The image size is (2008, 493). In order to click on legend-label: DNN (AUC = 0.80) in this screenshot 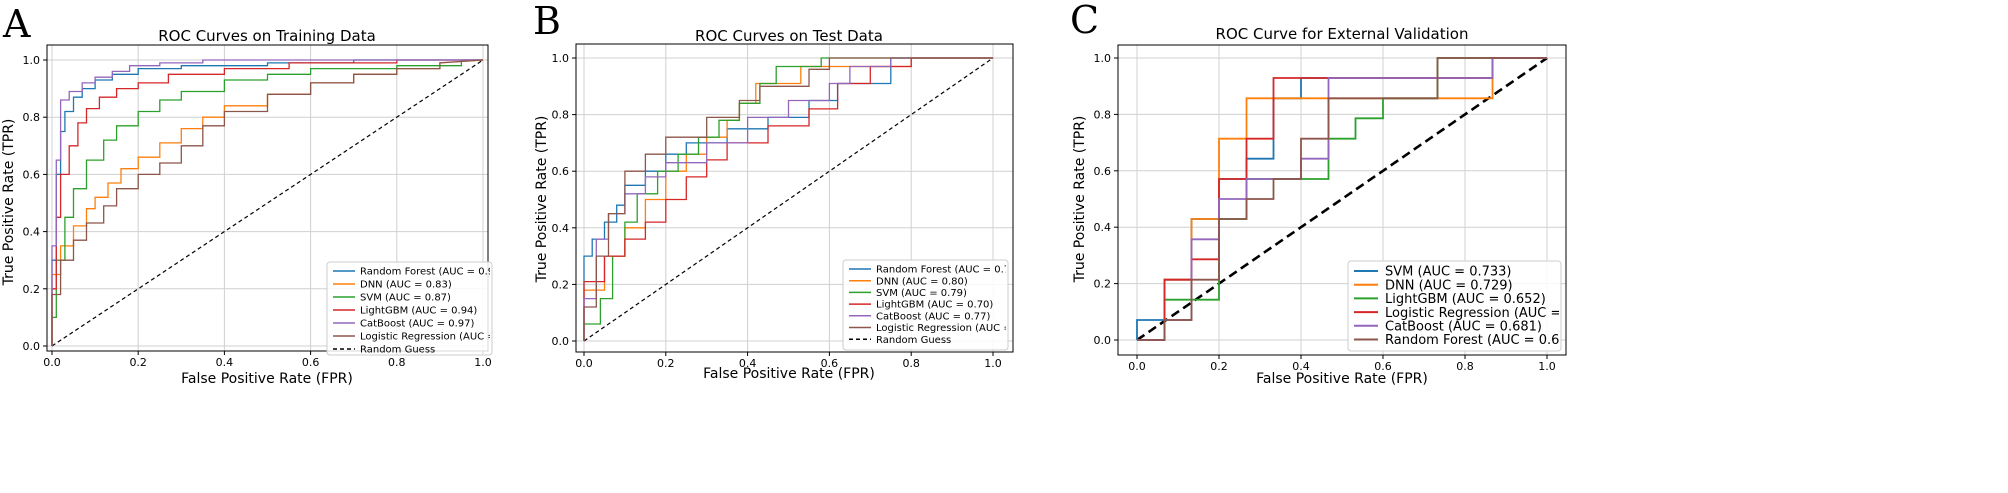, I will do `click(922, 281)`.